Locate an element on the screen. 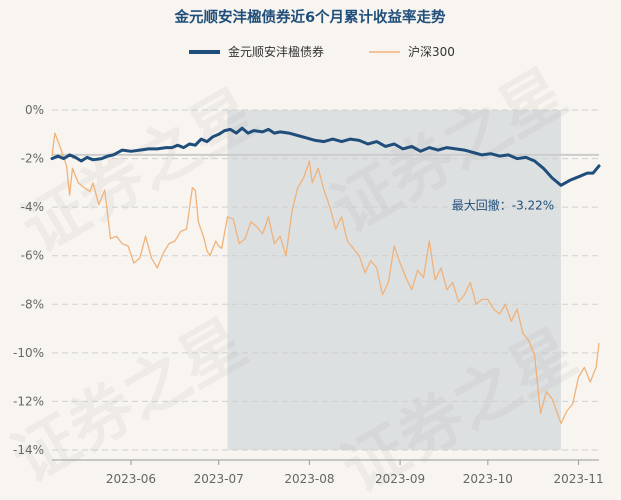 This screenshot has height=500, width=621. series-line-fund is located at coordinates (325, 156).